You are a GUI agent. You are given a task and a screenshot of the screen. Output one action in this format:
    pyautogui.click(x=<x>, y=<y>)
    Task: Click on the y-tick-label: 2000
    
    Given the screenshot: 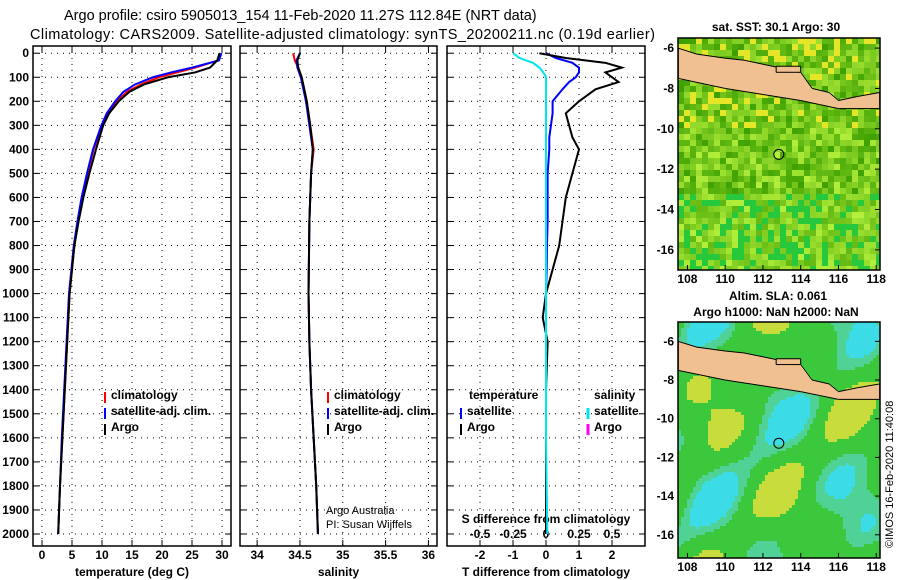 What is the action you would take?
    pyautogui.click(x=15, y=534)
    